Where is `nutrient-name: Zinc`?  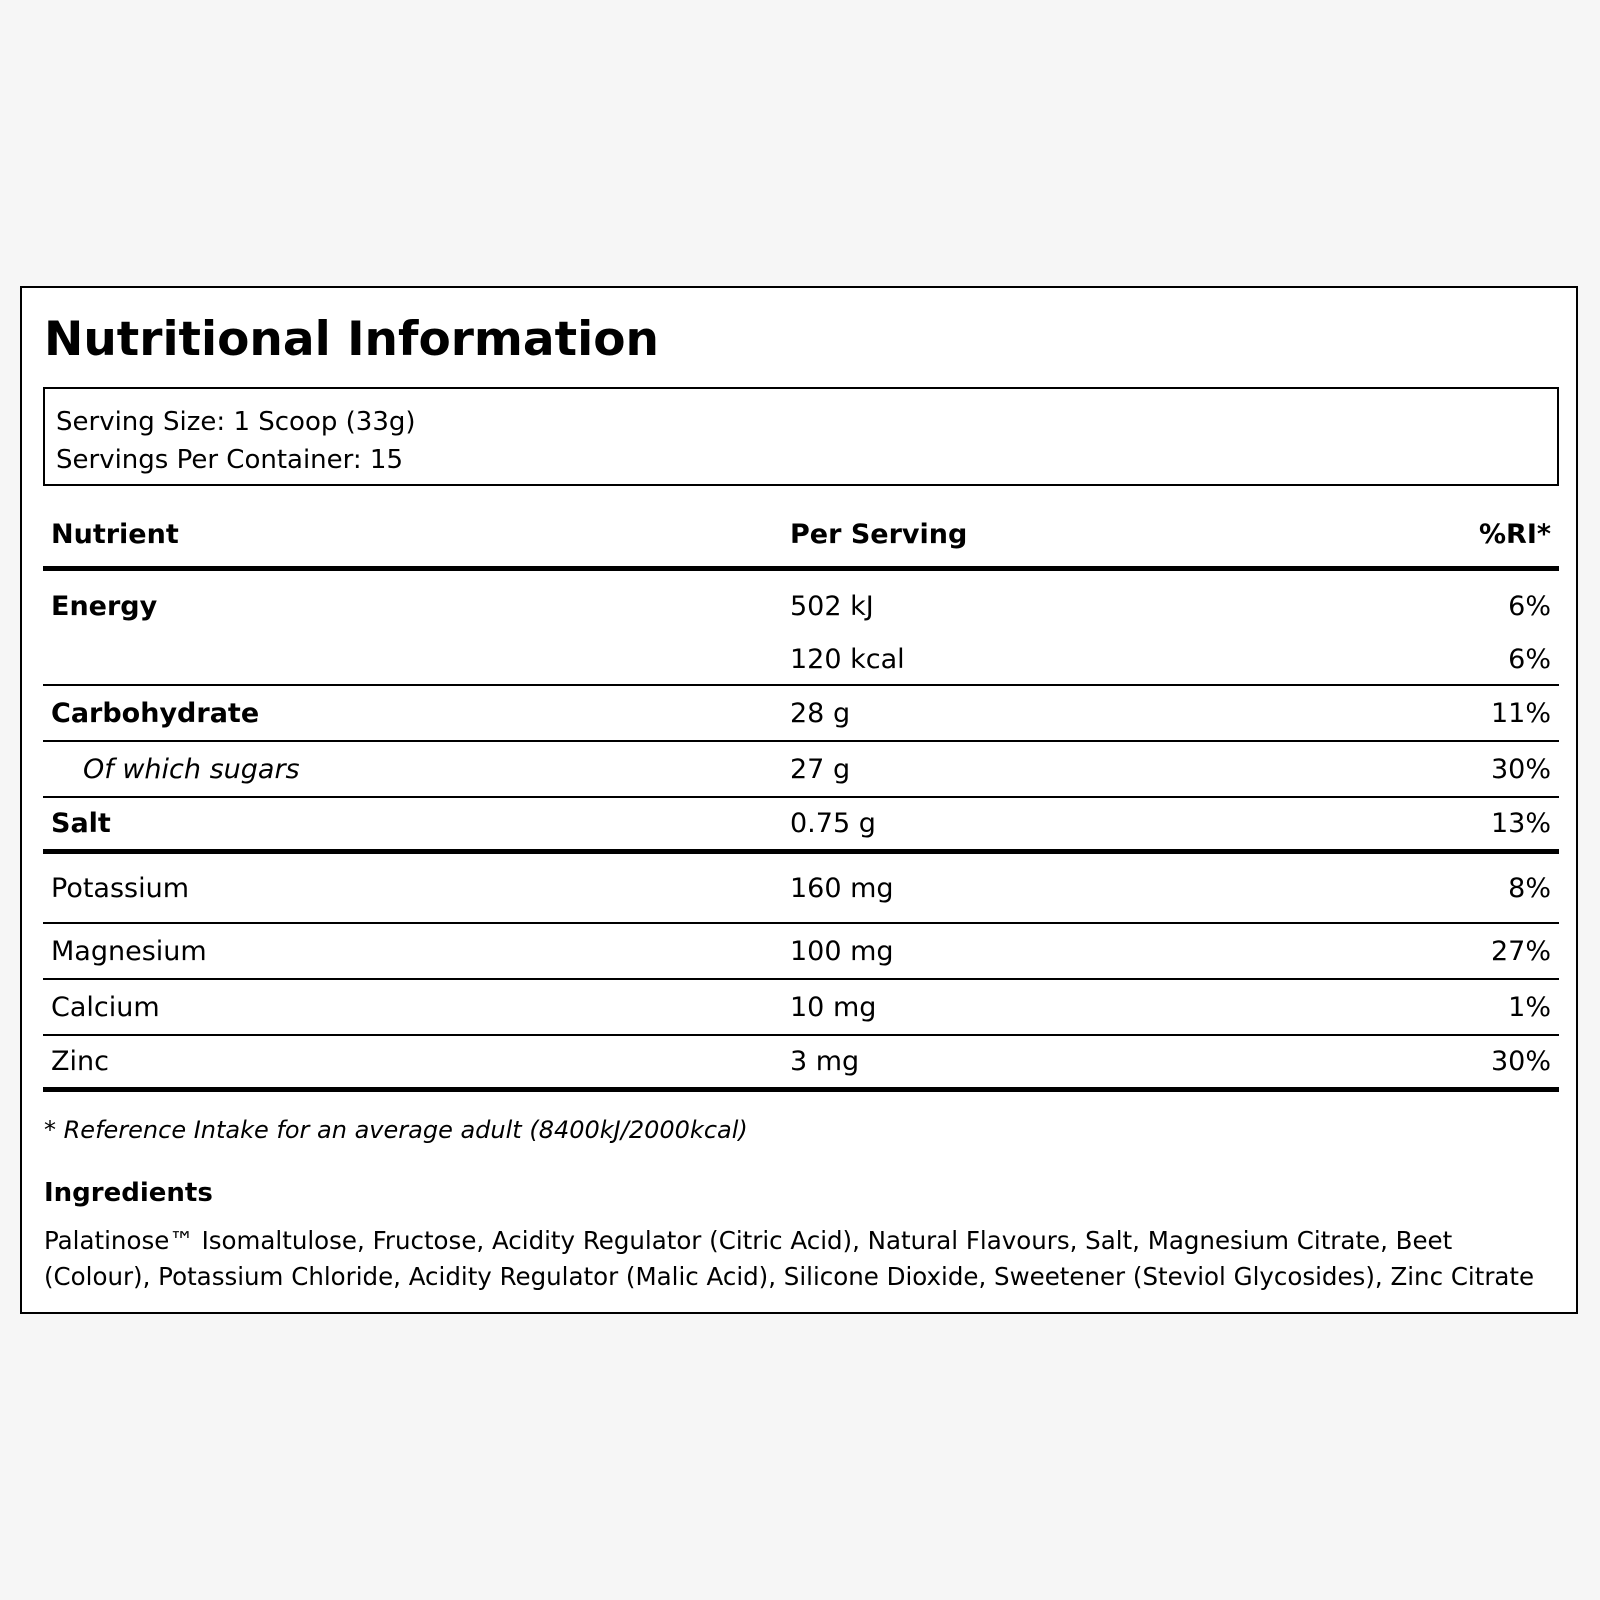
nutrient-name: Zinc is located at coordinates (80, 1061).